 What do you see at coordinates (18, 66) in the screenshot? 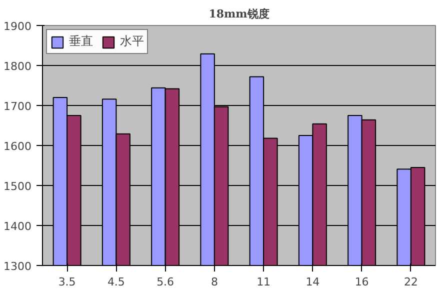
I see `y-tick-label: 1800` at bounding box center [18, 66].